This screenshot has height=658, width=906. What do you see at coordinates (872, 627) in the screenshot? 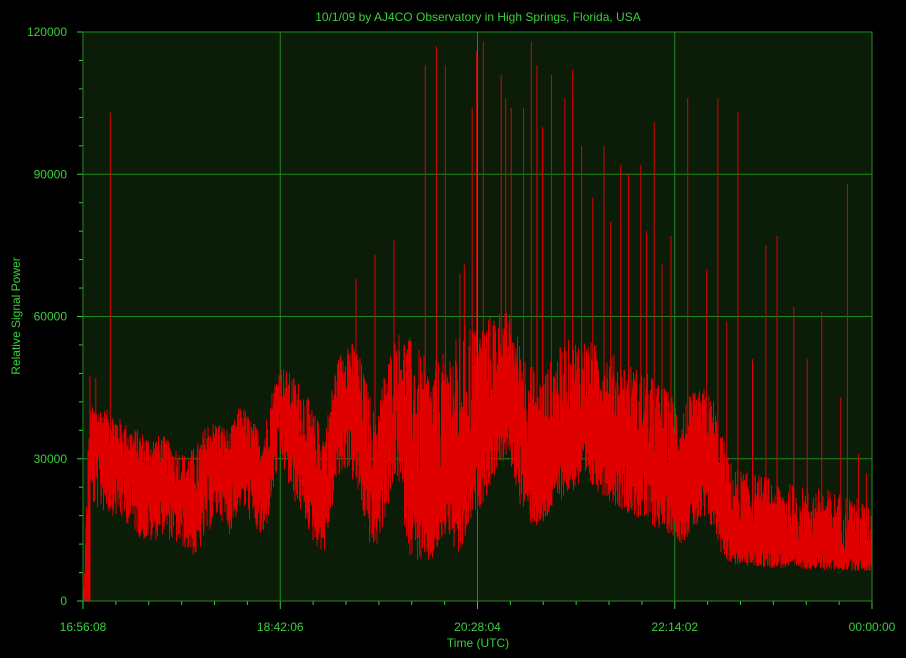
I see `x-tick-label: 00:00:00` at bounding box center [872, 627].